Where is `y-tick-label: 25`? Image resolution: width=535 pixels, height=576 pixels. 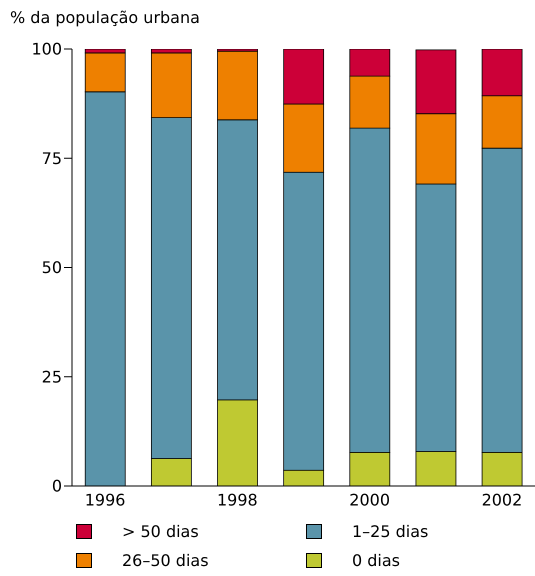 y-tick-label: 25 is located at coordinates (52, 376).